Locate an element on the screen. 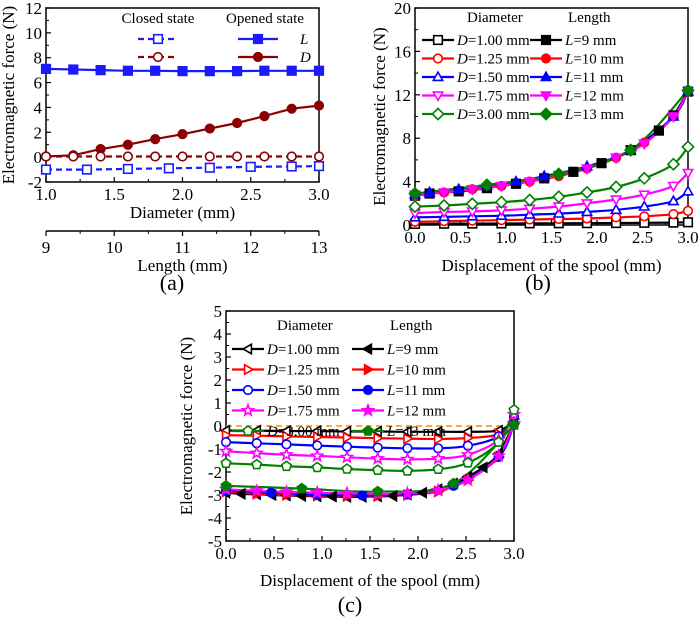 The height and width of the screenshot is (620, 700). legend-label: D=1.00 mm is located at coordinates (303, 350).